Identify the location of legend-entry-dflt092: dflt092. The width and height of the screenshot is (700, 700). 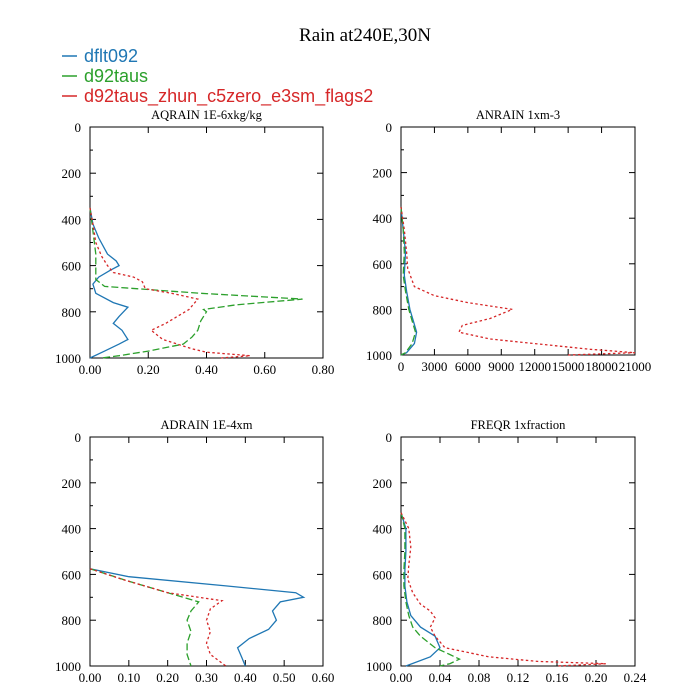
(100, 56).